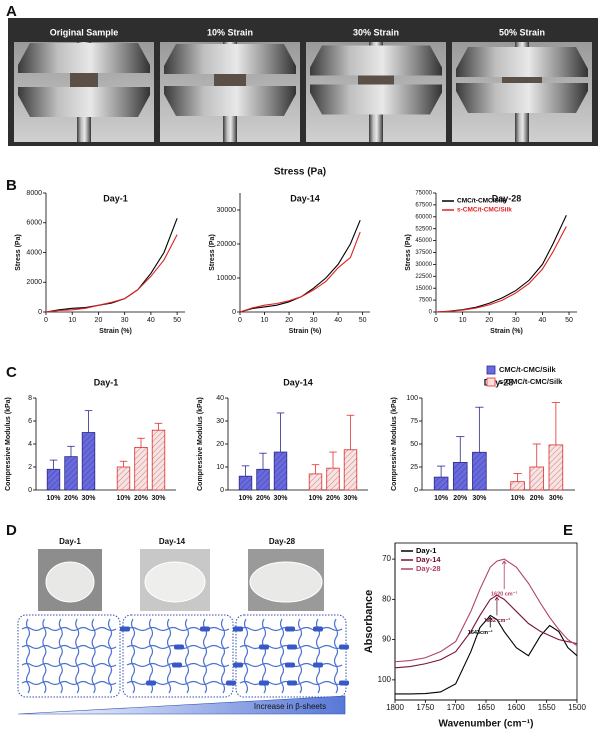 The height and width of the screenshot is (737, 603). What do you see at coordinates (414, 467) in the screenshot?
I see `y-tick-label: 25` at bounding box center [414, 467].